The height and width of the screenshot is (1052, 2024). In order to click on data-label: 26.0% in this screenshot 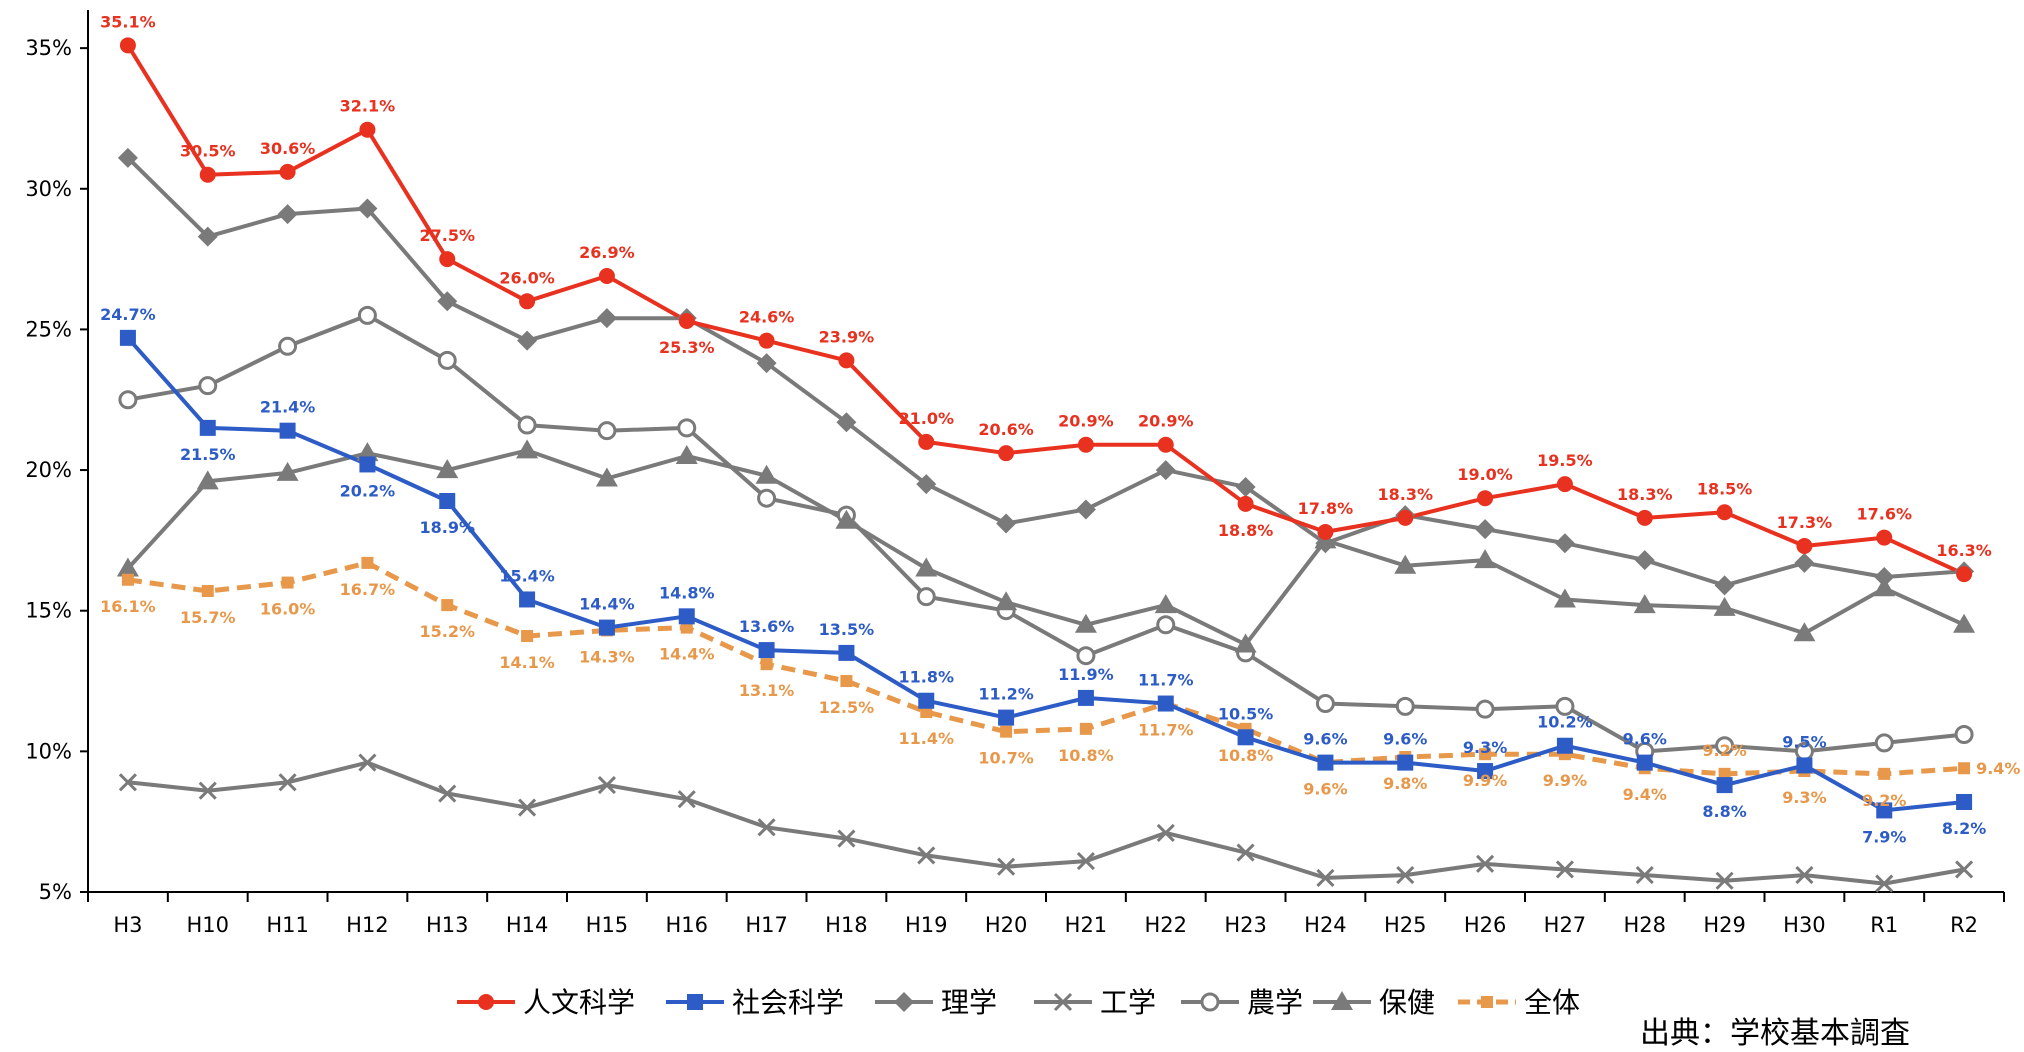, I will do `click(527, 277)`.